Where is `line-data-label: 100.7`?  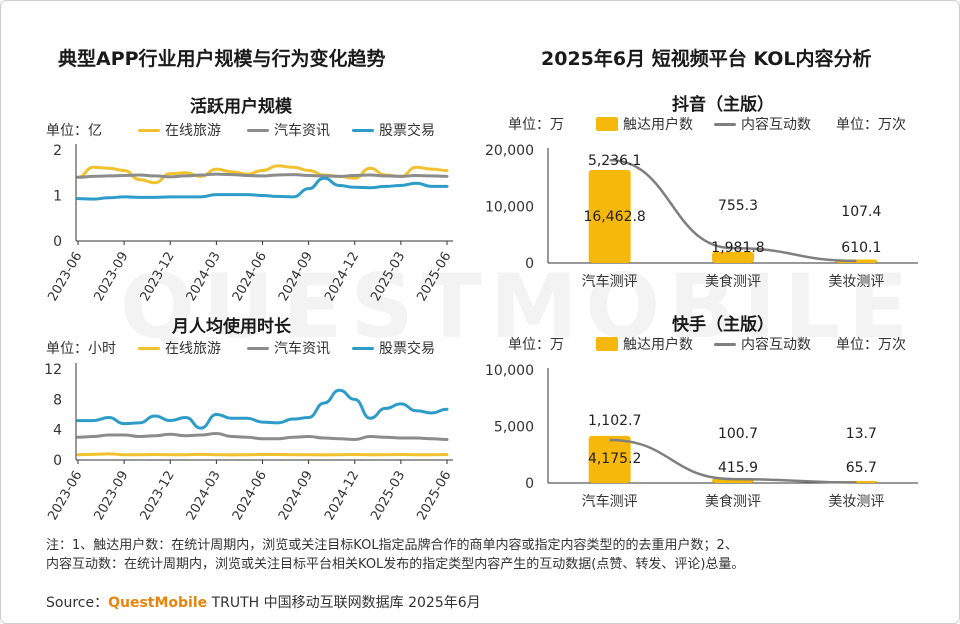
line-data-label: 100.7 is located at coordinates (738, 434).